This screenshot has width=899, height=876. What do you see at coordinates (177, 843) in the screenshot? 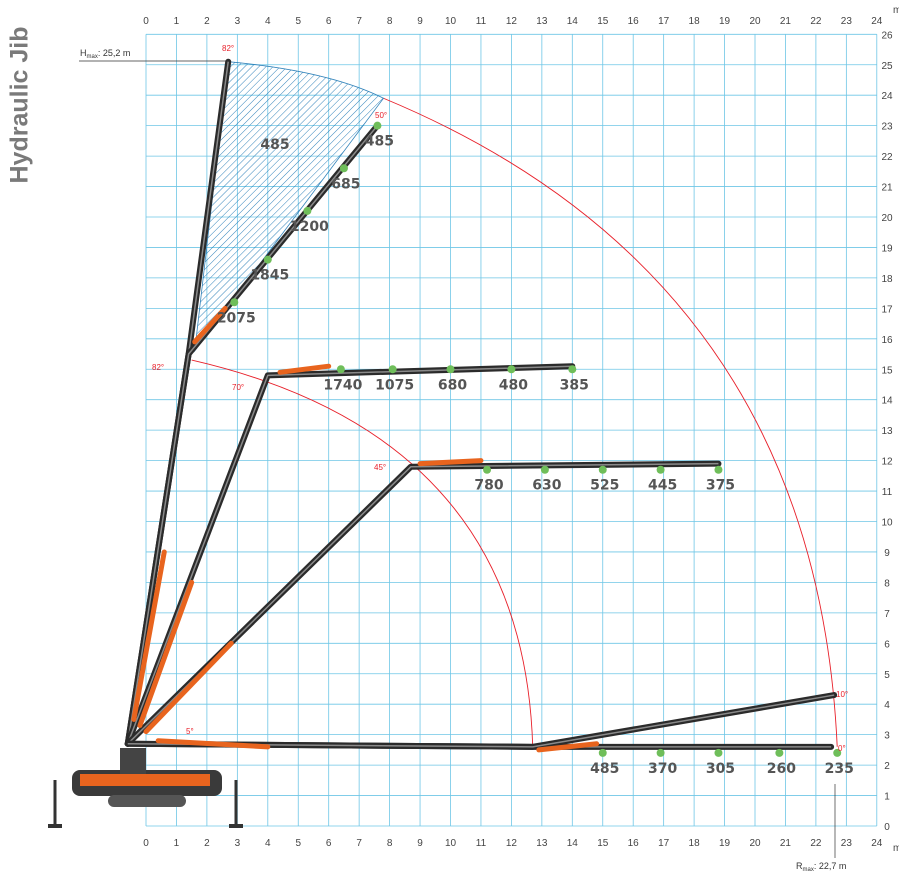
I see `x-tick-bottom: 1` at bounding box center [177, 843].